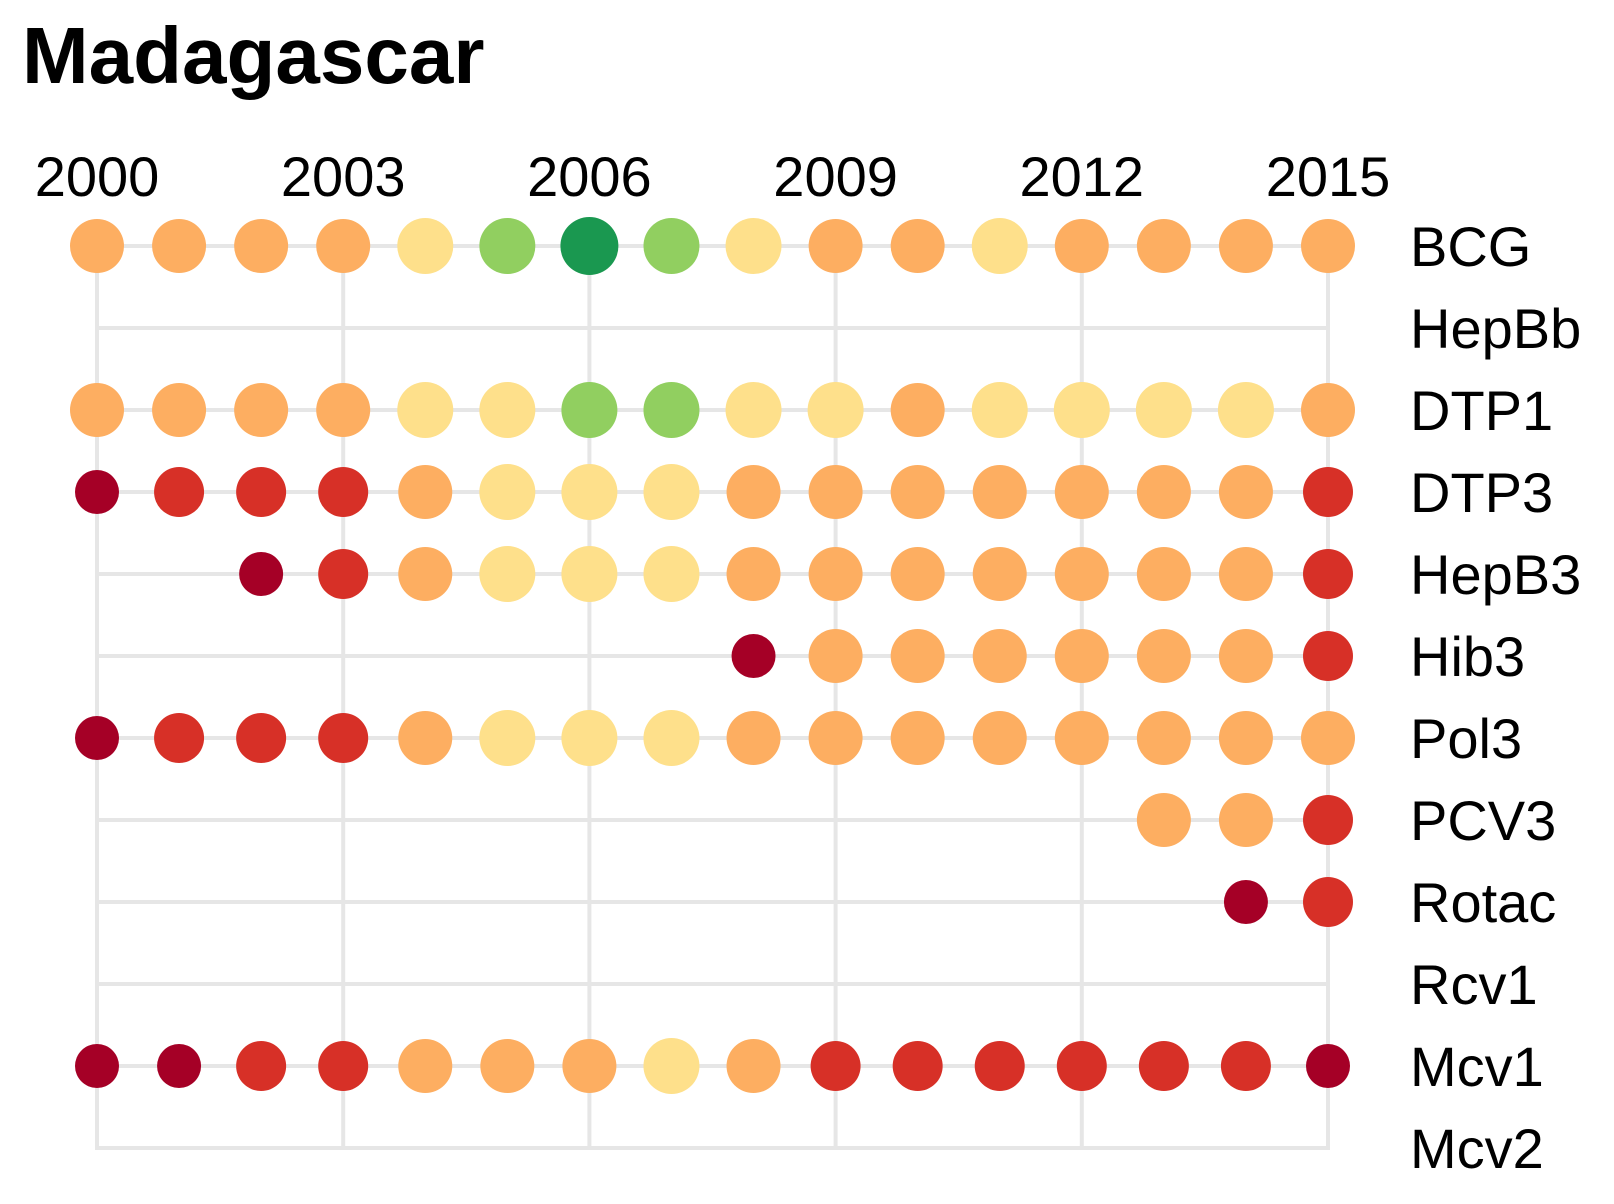 This screenshot has height=1204, width=1614. I want to click on row-label: BCG, so click(1470, 246).